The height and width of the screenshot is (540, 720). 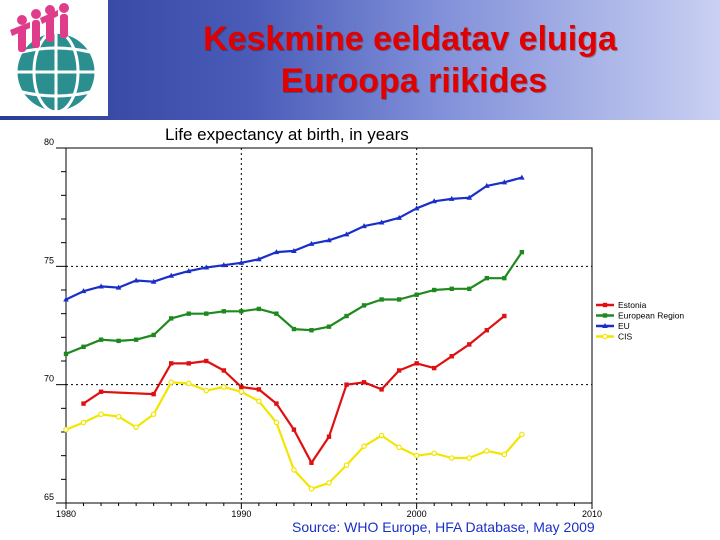 I want to click on series-cis, so click(x=294, y=435).